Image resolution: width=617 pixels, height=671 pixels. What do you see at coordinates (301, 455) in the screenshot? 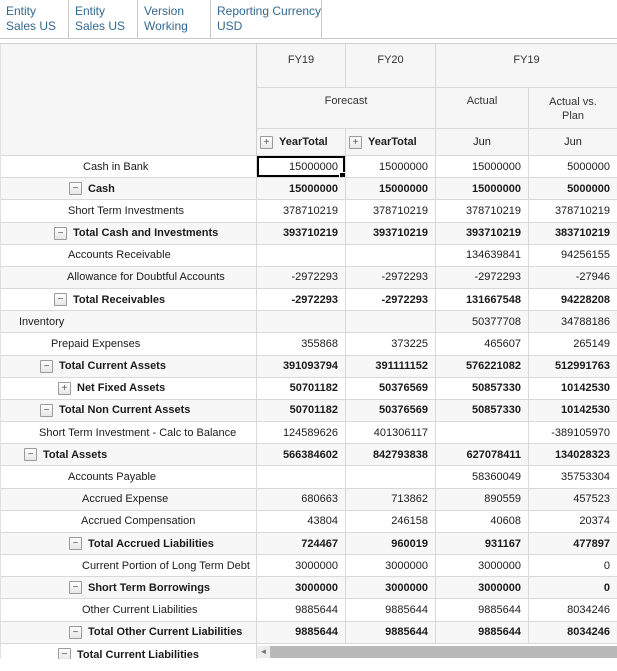
I see `data-cell: 566384602` at bounding box center [301, 455].